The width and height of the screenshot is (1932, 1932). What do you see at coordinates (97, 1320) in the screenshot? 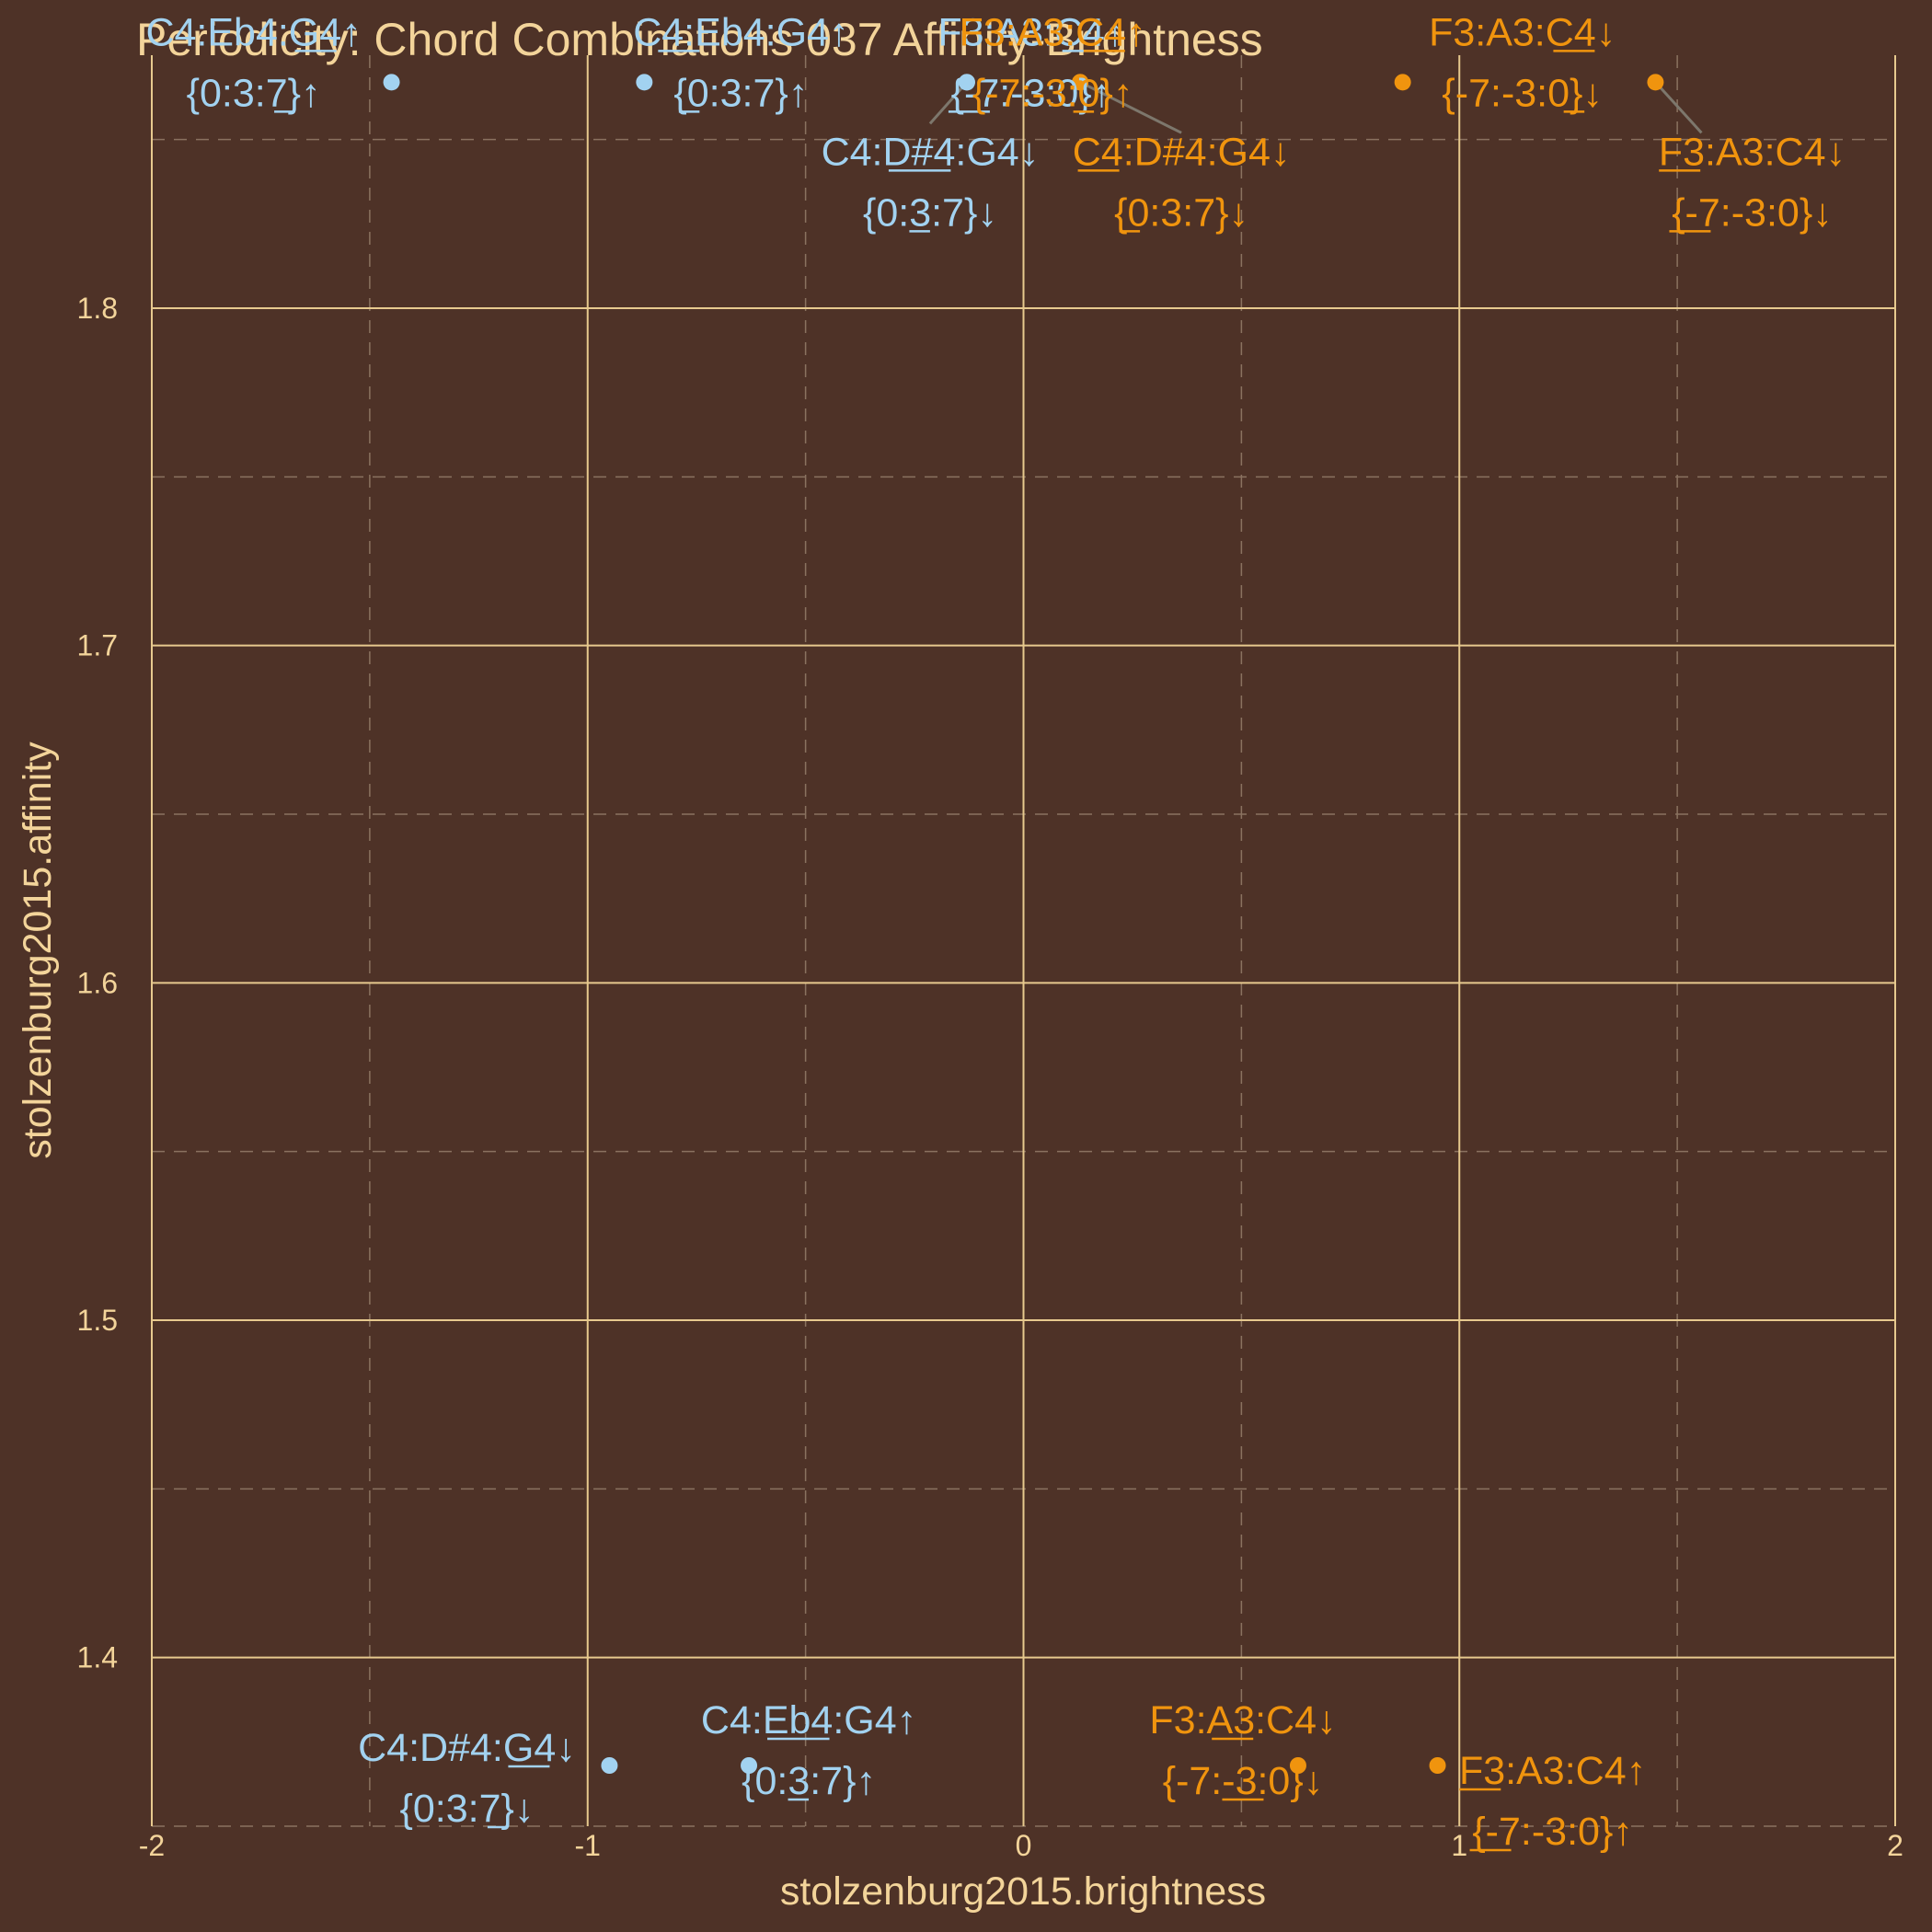
I see `y-tick-label: 1.5` at bounding box center [97, 1320].